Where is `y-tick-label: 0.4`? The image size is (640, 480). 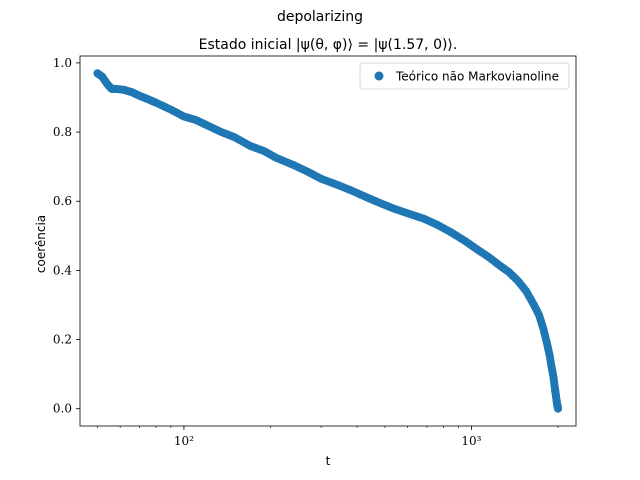 y-tick-label: 0.4 is located at coordinates (62, 270).